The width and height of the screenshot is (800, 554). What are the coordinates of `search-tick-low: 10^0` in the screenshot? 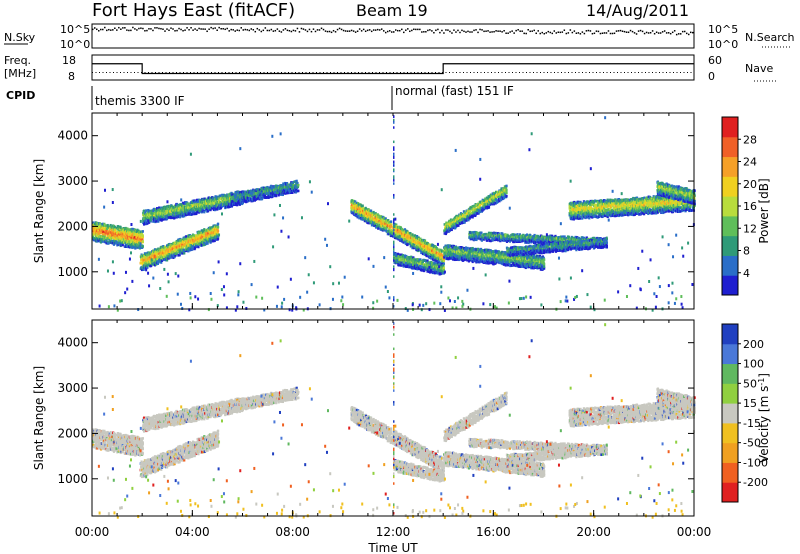 It's located at (723, 44).